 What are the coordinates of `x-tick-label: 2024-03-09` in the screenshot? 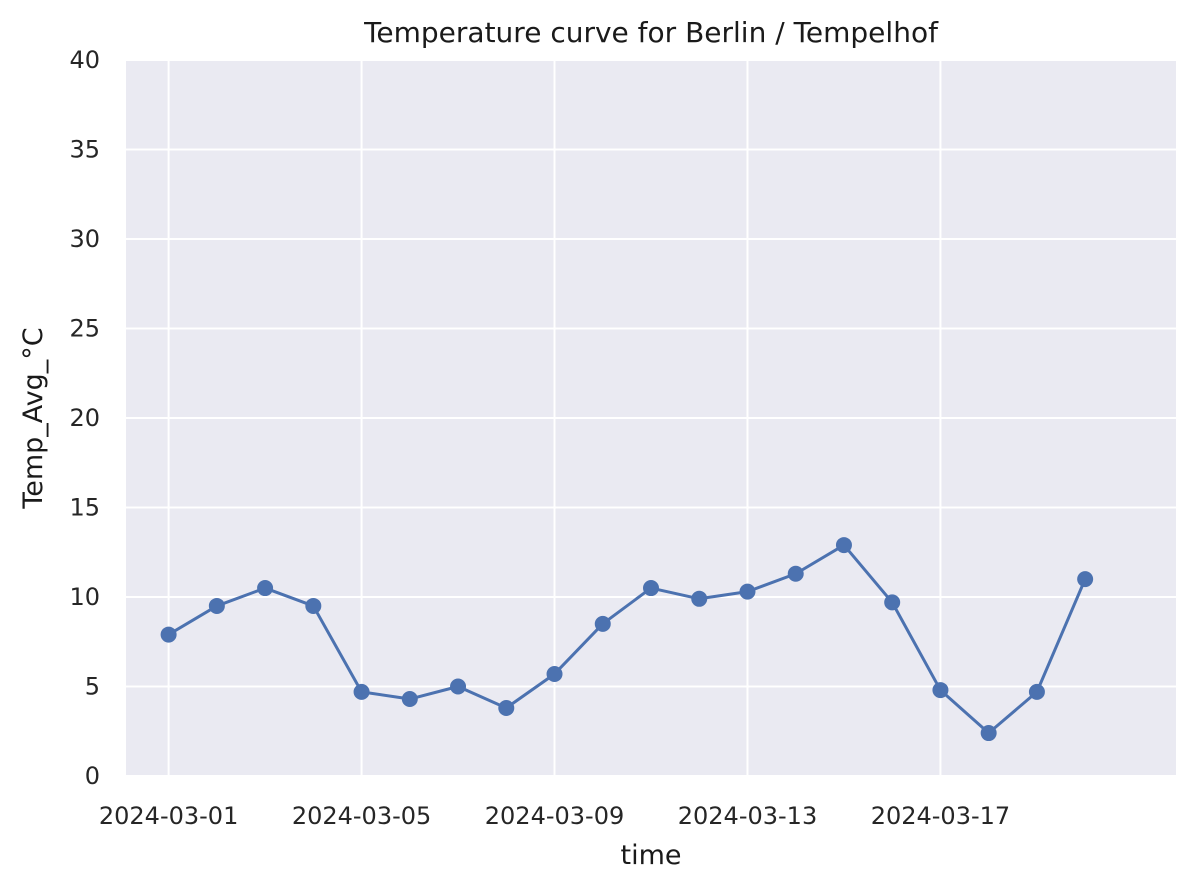 It's located at (554, 816).